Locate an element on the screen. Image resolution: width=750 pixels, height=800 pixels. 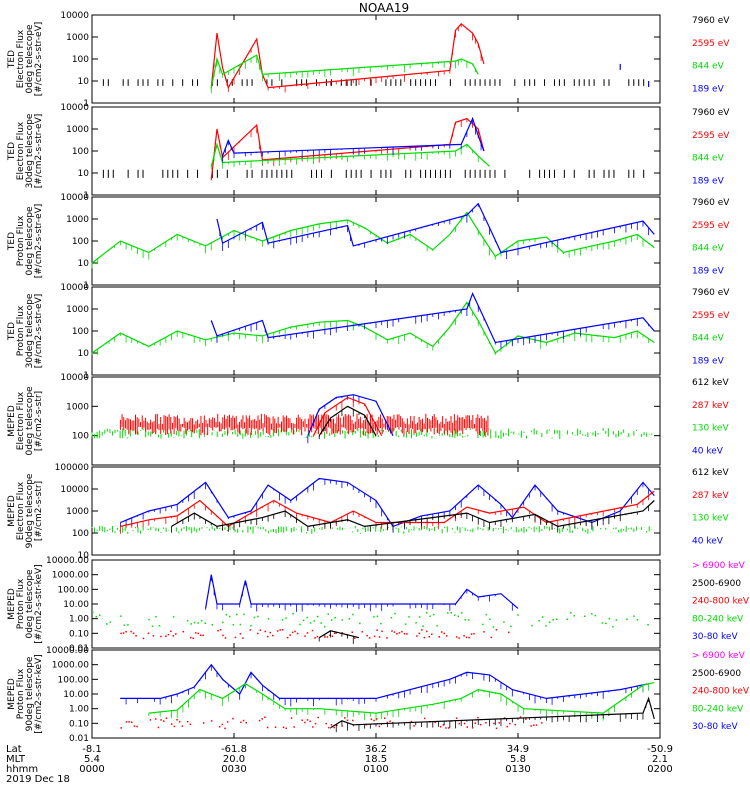
x-tick-label-lat: -61.8 is located at coordinates (234, 749).